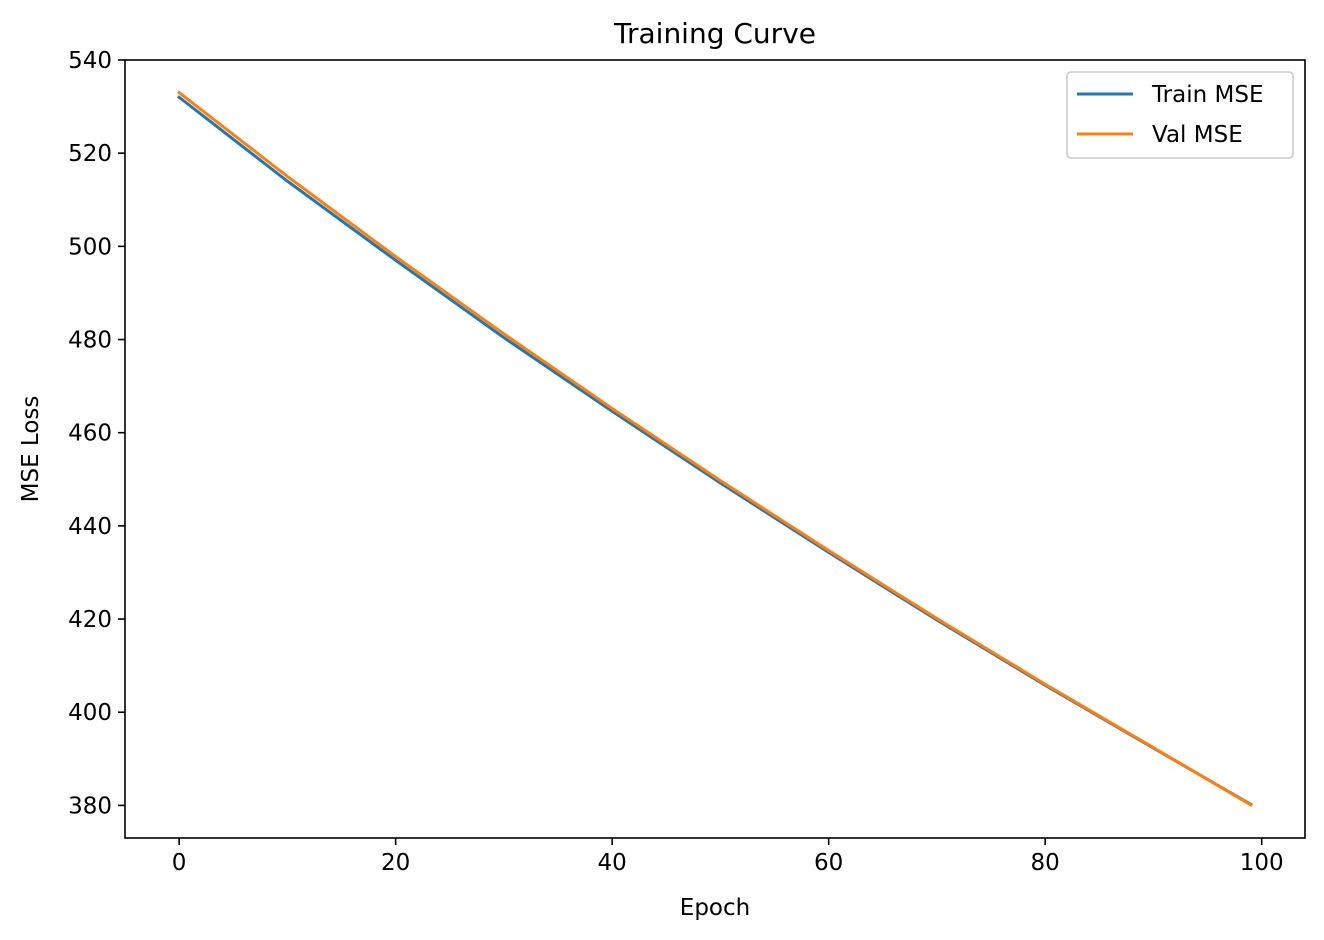  Describe the element at coordinates (90, 434) in the screenshot. I see `y-tick-label: 460` at that location.